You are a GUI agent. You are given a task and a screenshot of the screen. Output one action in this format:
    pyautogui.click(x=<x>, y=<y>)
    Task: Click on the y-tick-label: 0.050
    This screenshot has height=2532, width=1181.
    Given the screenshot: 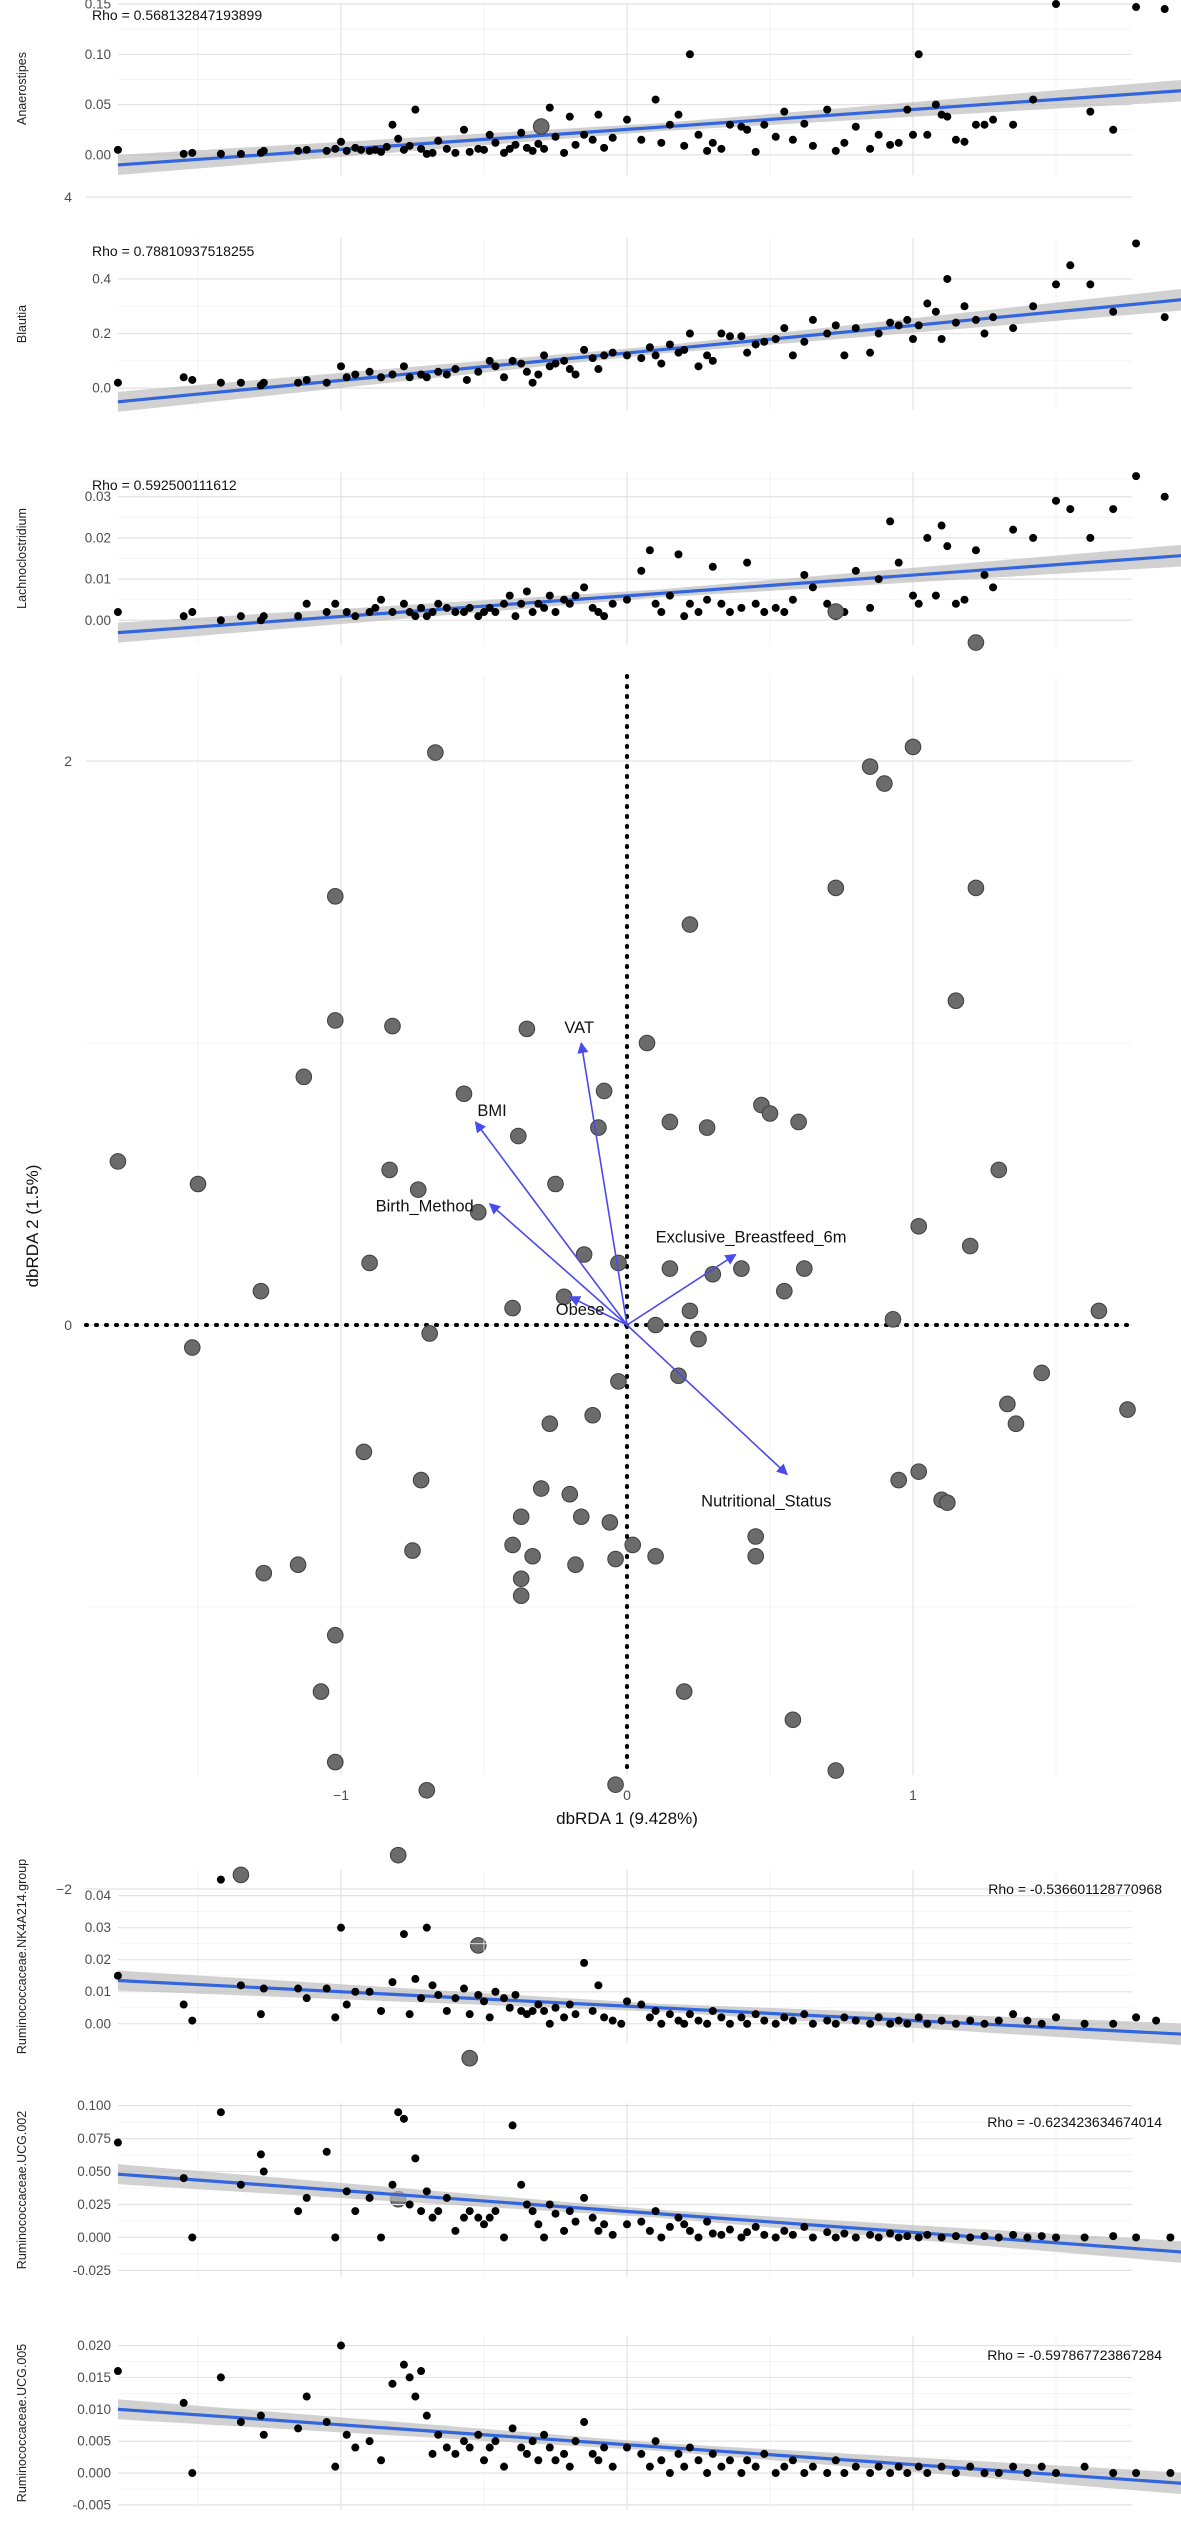 What is the action you would take?
    pyautogui.click(x=94, y=2171)
    